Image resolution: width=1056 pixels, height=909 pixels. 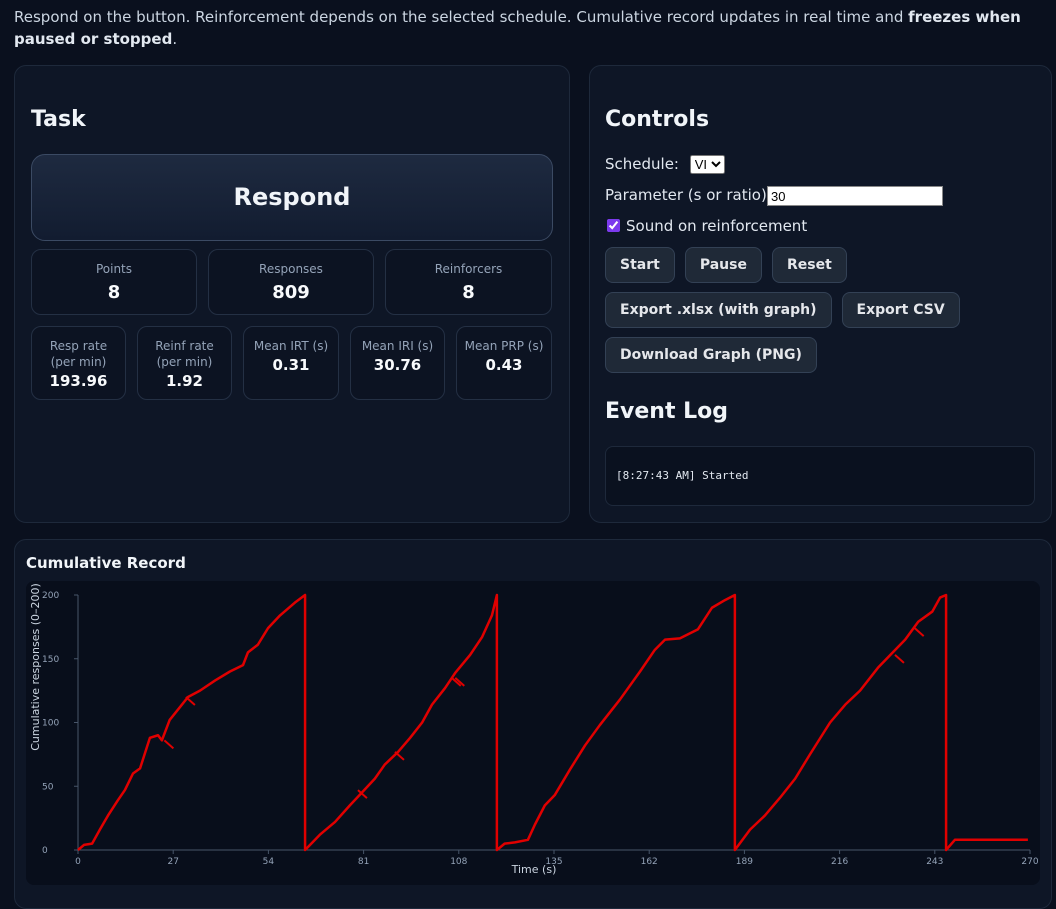 I want to click on stat-value: 809, so click(x=291, y=292).